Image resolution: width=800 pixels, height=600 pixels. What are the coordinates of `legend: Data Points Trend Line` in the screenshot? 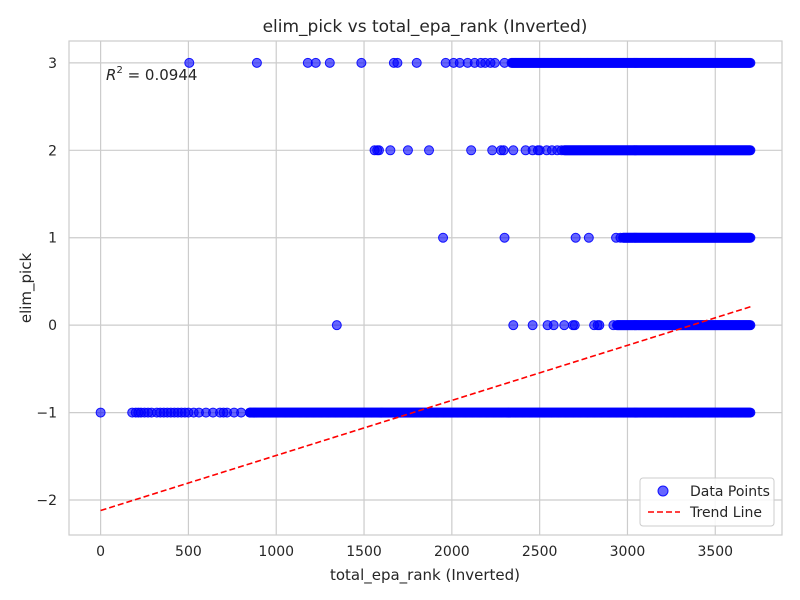 It's located at (707, 502).